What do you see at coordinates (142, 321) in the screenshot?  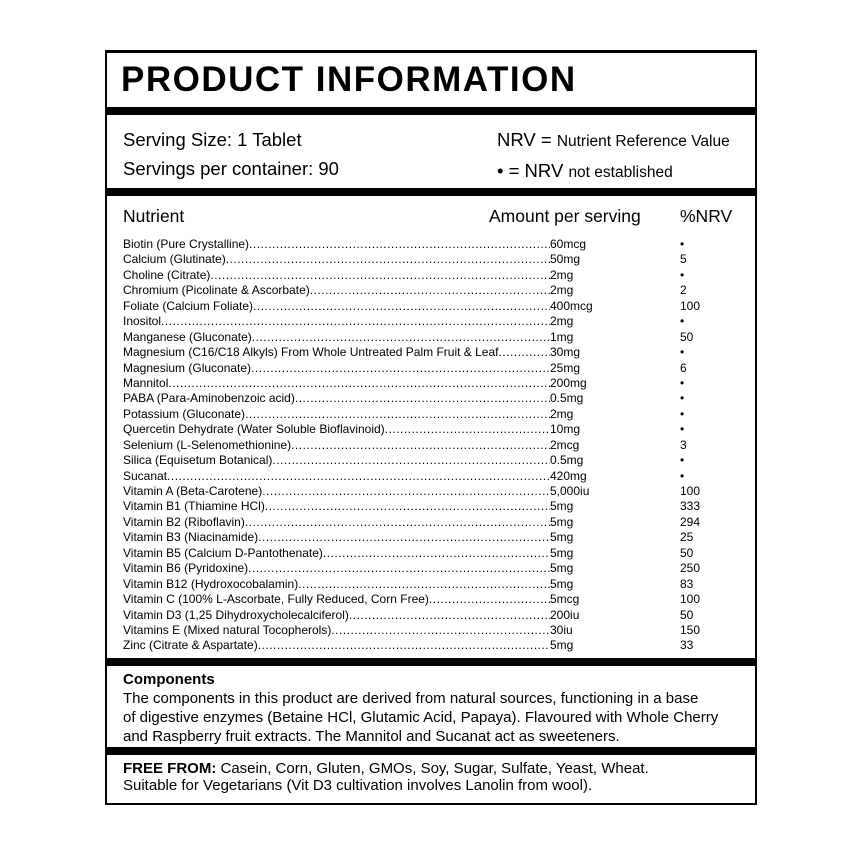 I see `nutrient-name: Inositol` at bounding box center [142, 321].